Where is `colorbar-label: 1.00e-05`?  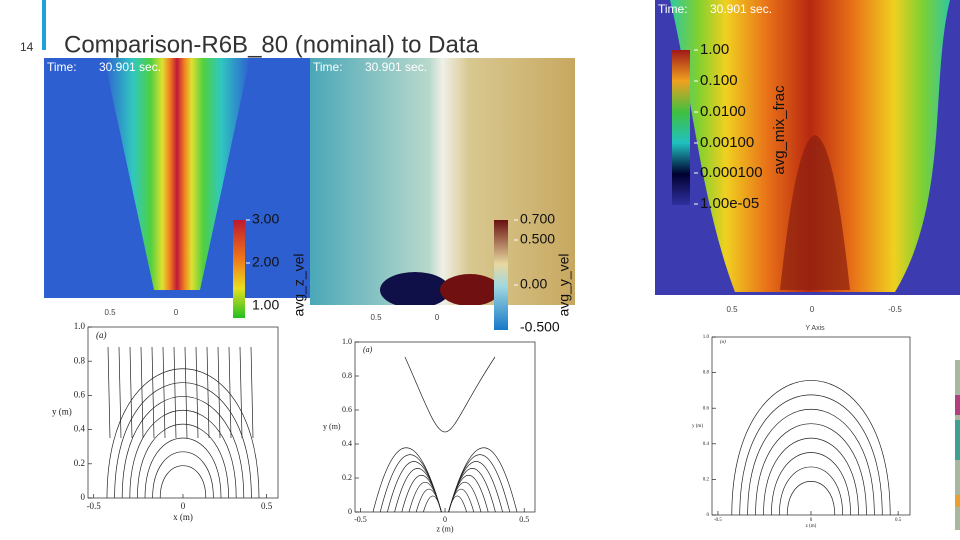
colorbar-label: 1.00e-05 is located at coordinates (729, 203).